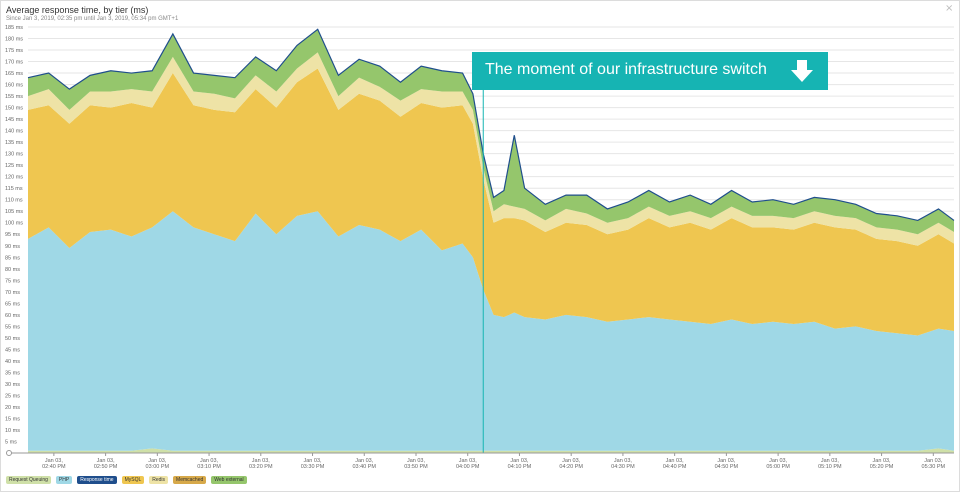  I want to click on y-tick-label: 30 ms, so click(12, 385).